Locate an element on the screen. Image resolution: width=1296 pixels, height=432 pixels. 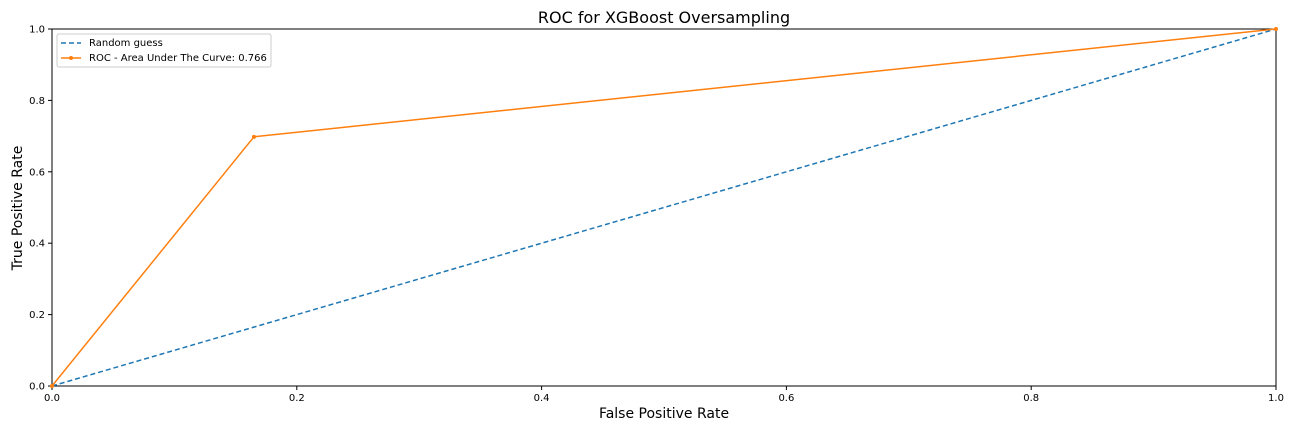
legend-label-random-guess: Random guess is located at coordinates (126, 43).